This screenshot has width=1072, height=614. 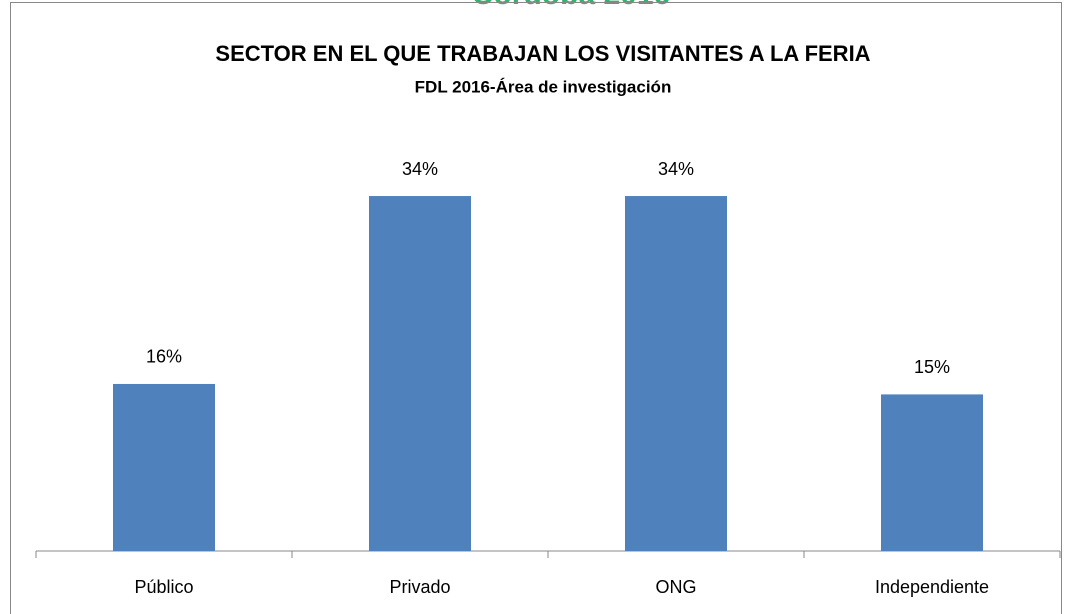 I want to click on x-tick-label: Público, so click(x=163, y=587).